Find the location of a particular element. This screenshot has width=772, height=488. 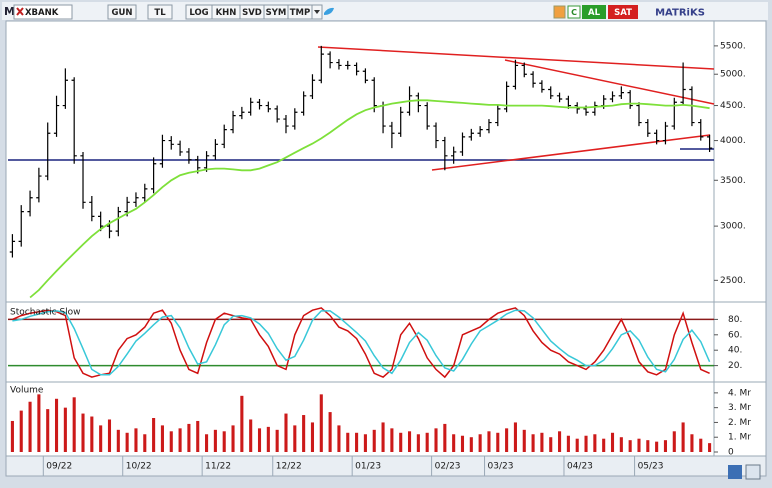

y-tick-label: 3000. is located at coordinates (733, 227).